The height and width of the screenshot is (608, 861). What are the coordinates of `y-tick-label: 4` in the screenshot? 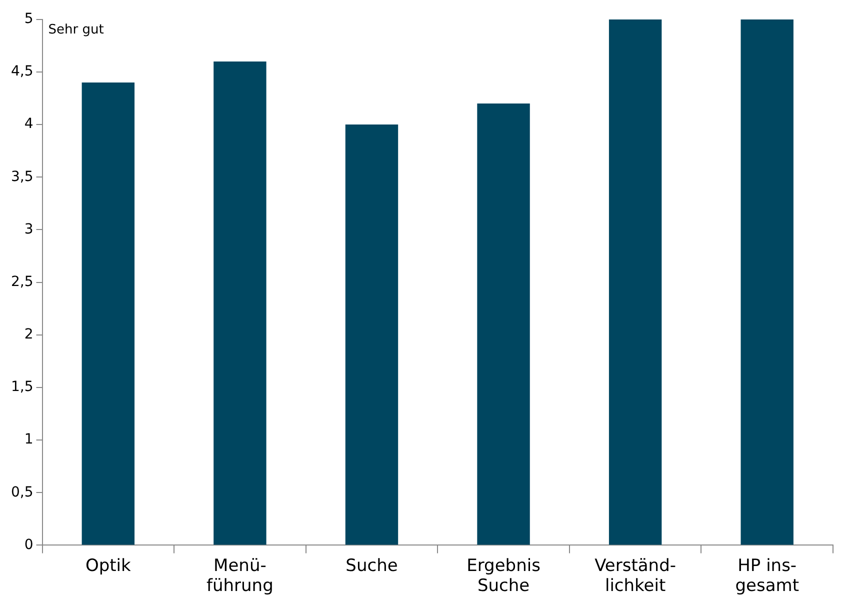 It's located at (29, 124).